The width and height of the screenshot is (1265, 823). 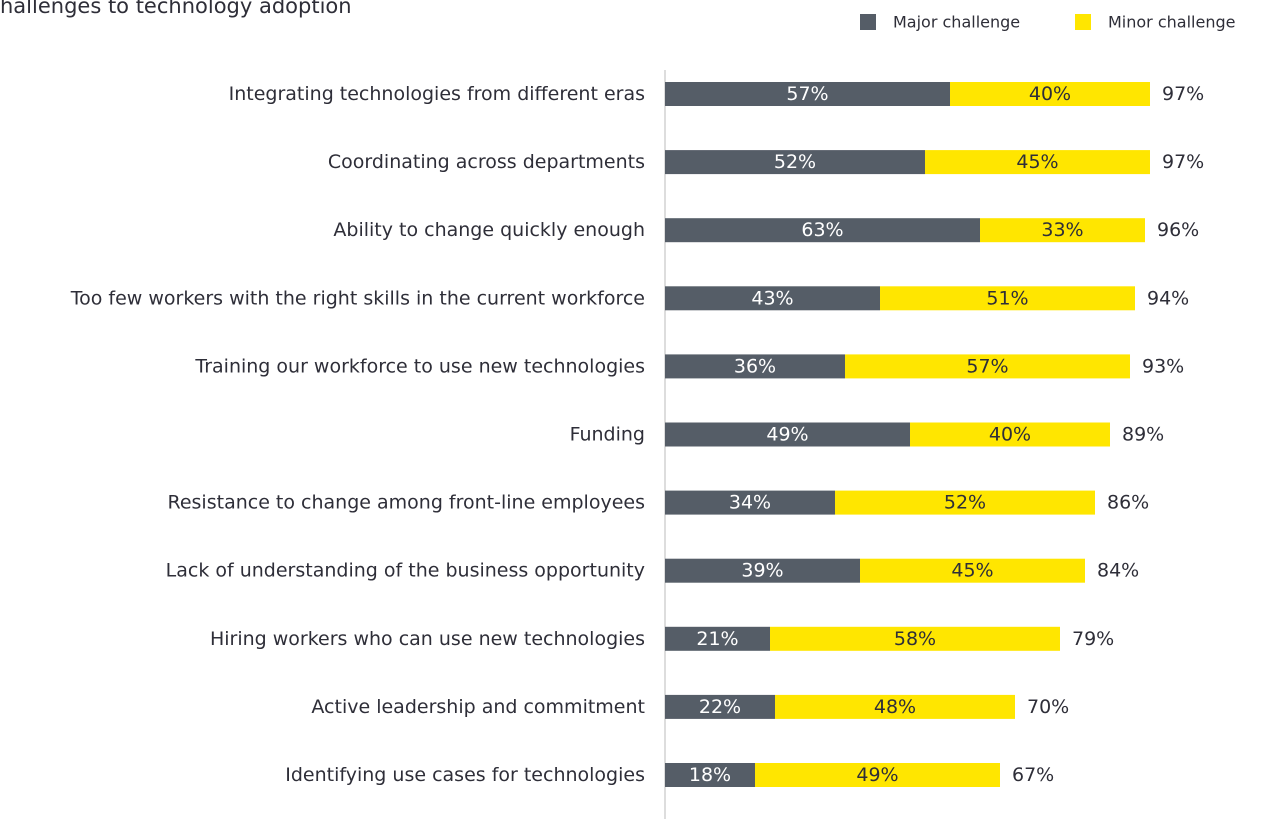 I want to click on value-label: 18%, so click(x=710, y=775).